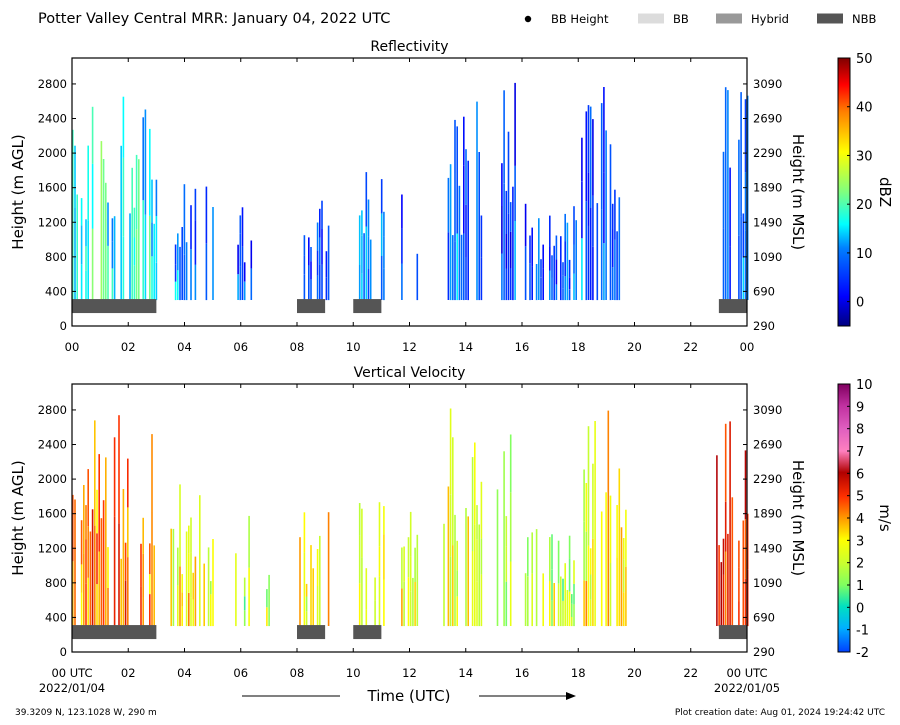 The height and width of the screenshot is (725, 900). I want to click on colorbar-tick-label: -1, so click(862, 631).